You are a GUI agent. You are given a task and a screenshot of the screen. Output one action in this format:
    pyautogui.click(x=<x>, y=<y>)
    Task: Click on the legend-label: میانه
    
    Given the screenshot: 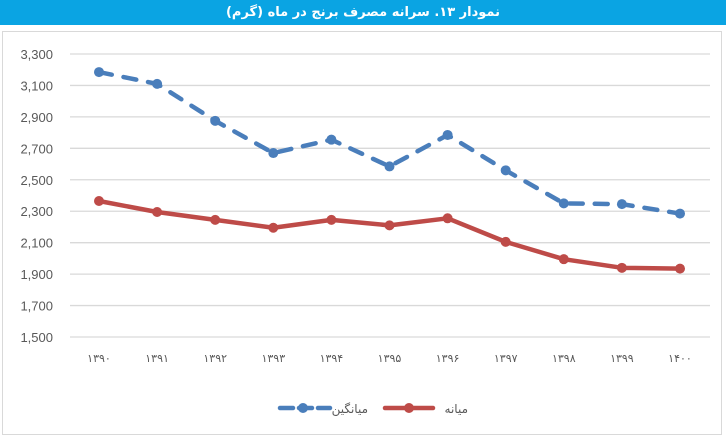 What is the action you would take?
    pyautogui.click(x=456, y=409)
    